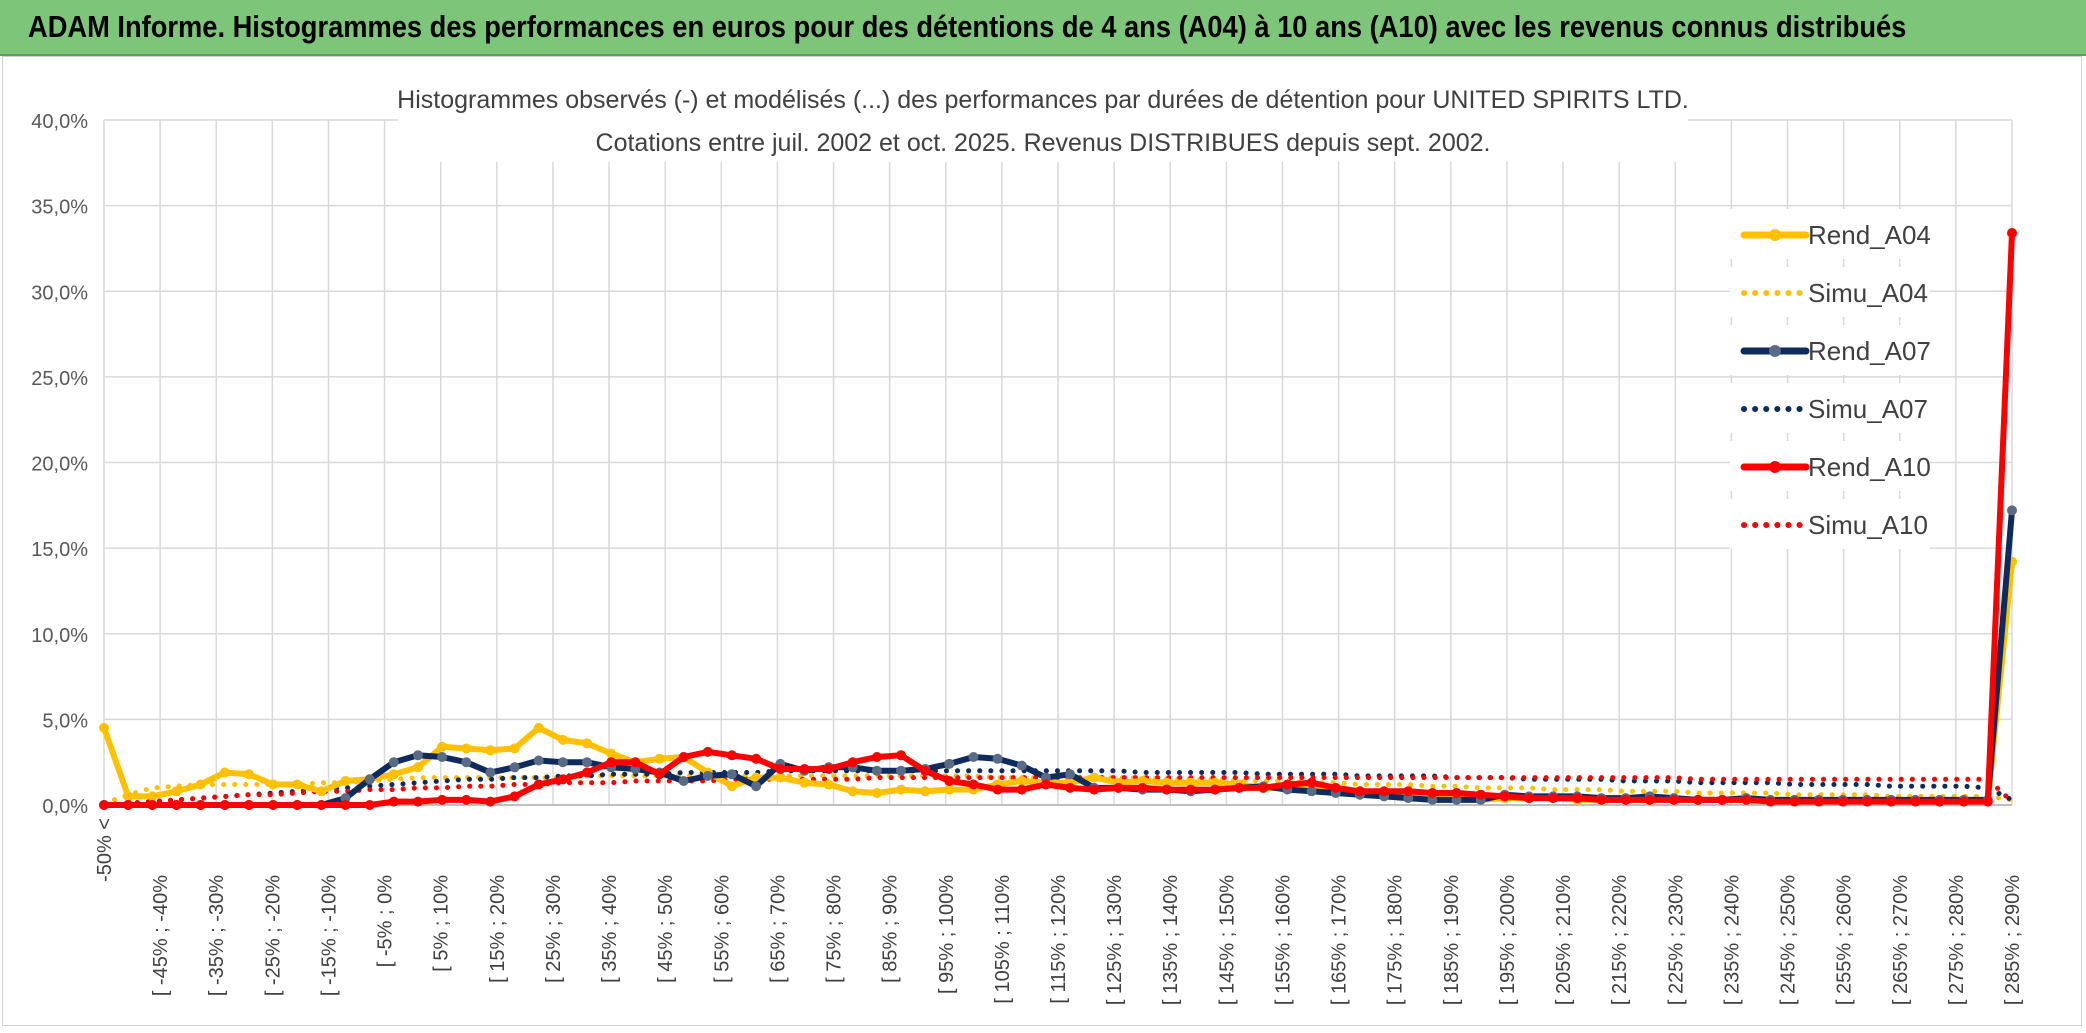  Describe the element at coordinates (1957, 940) in the screenshot. I see `x-tick-label: [ 275% ; 280%` at that location.